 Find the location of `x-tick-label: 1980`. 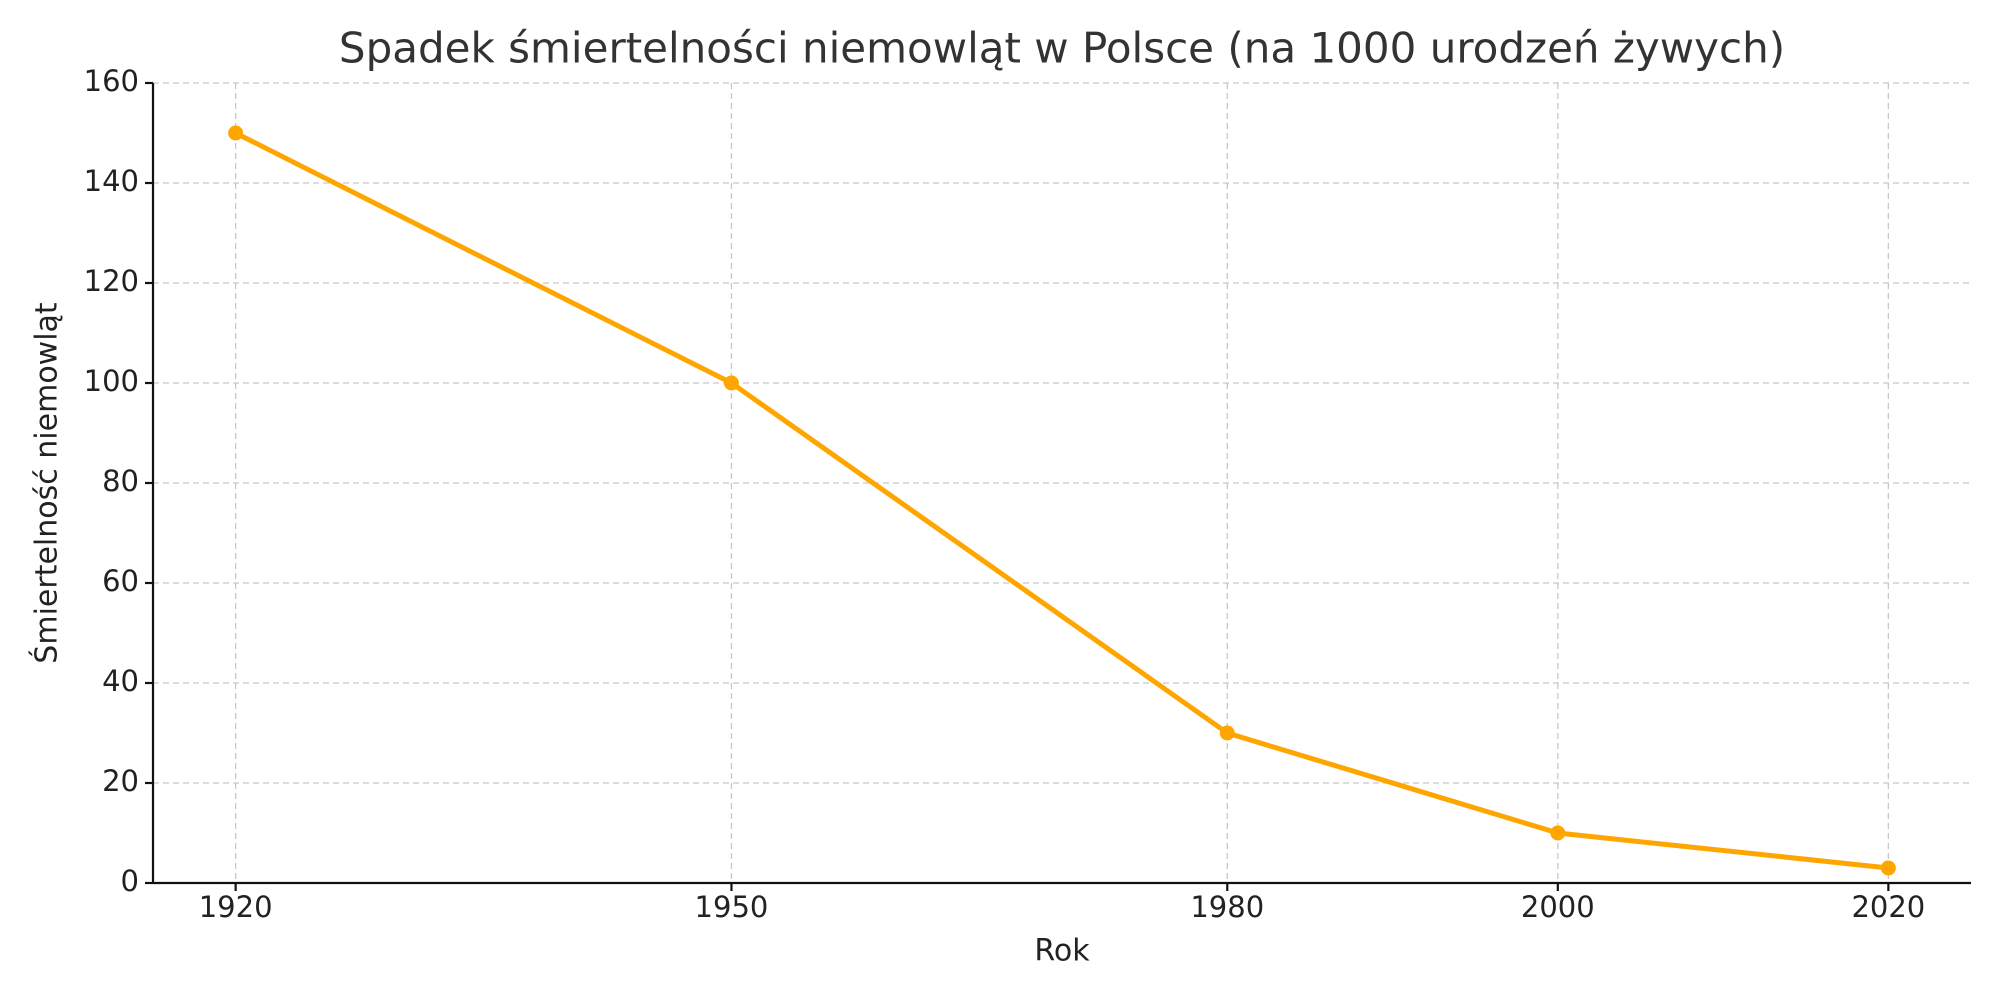

x-tick-label: 1980 is located at coordinates (1227, 907).